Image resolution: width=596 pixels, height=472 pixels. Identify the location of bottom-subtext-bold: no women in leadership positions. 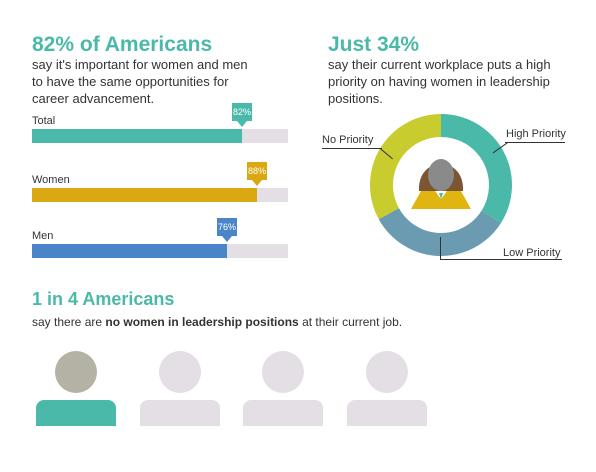
(202, 322).